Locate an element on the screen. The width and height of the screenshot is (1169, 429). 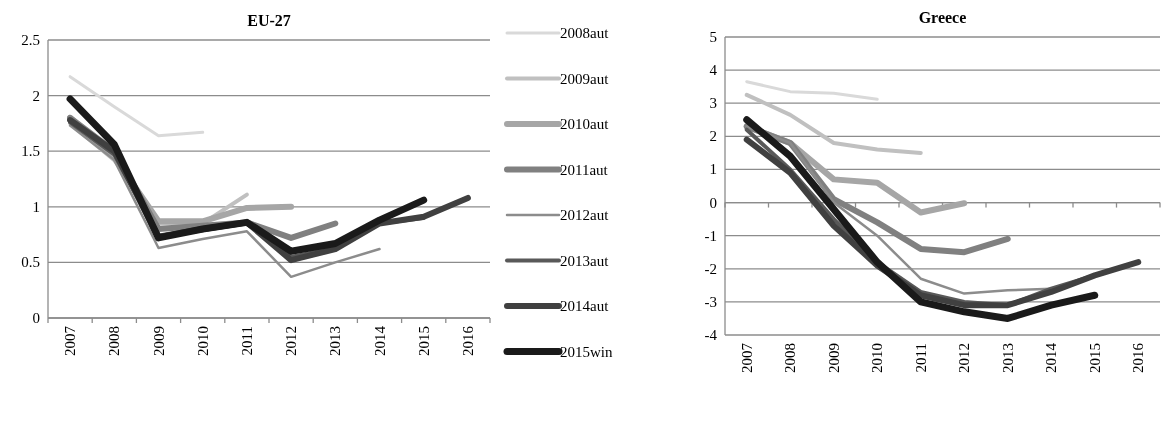
y-tick-label: 3 is located at coordinates (713, 103).